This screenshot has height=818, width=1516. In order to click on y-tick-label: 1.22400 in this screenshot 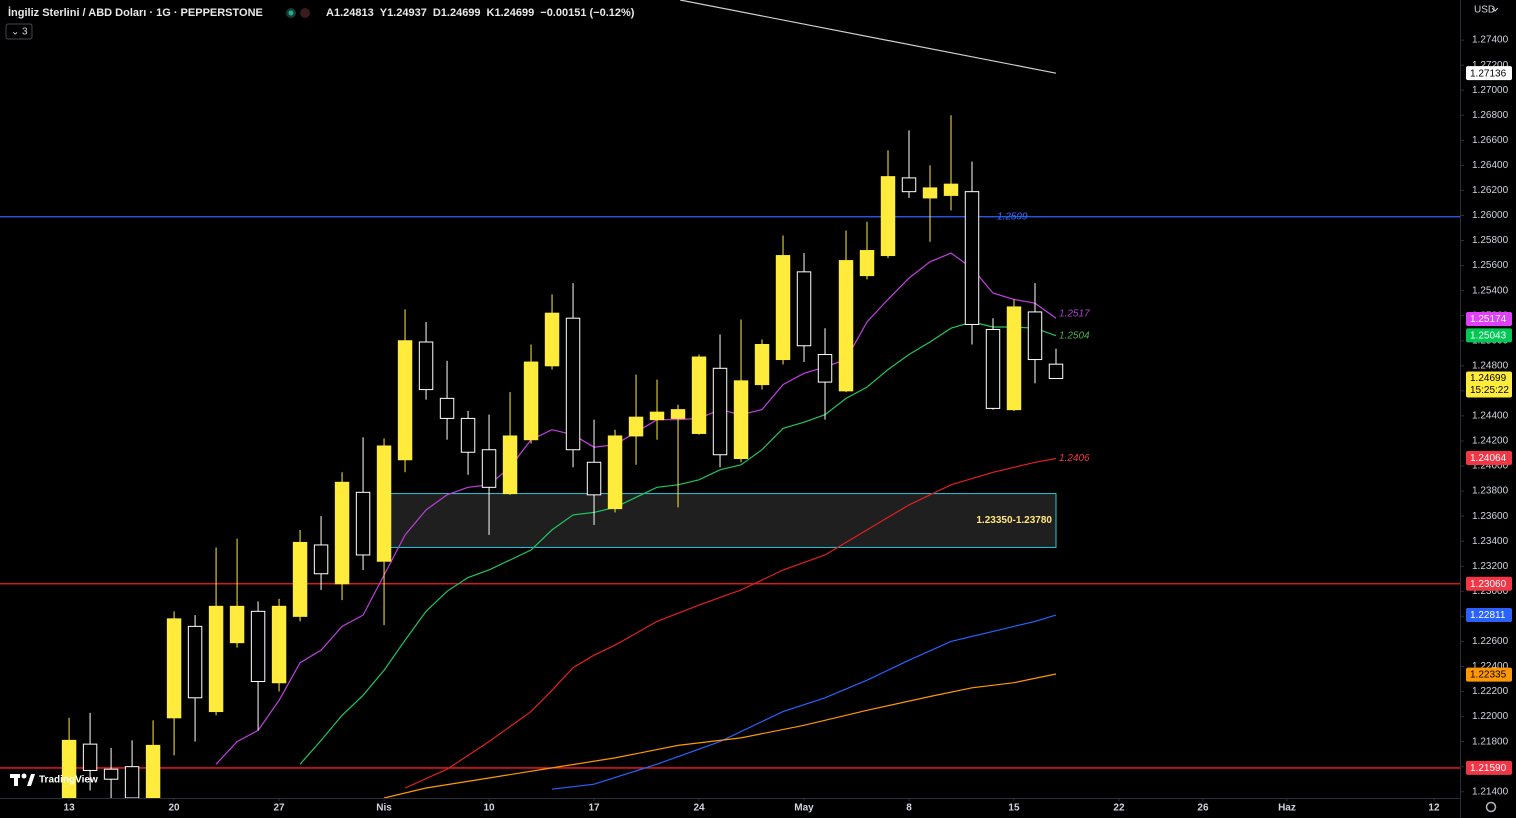, I will do `click(1490, 666)`.